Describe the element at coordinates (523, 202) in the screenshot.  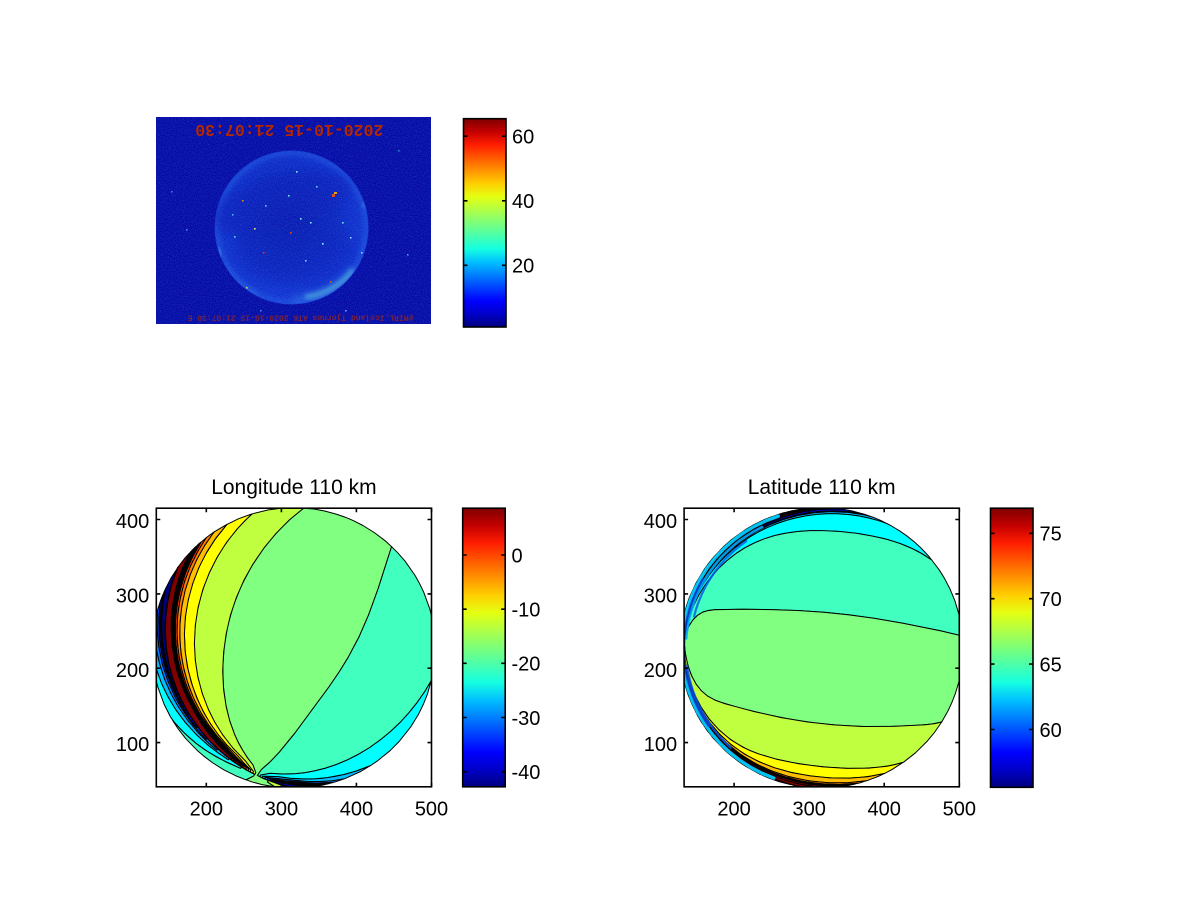
I see `svg-text: 40` at that location.